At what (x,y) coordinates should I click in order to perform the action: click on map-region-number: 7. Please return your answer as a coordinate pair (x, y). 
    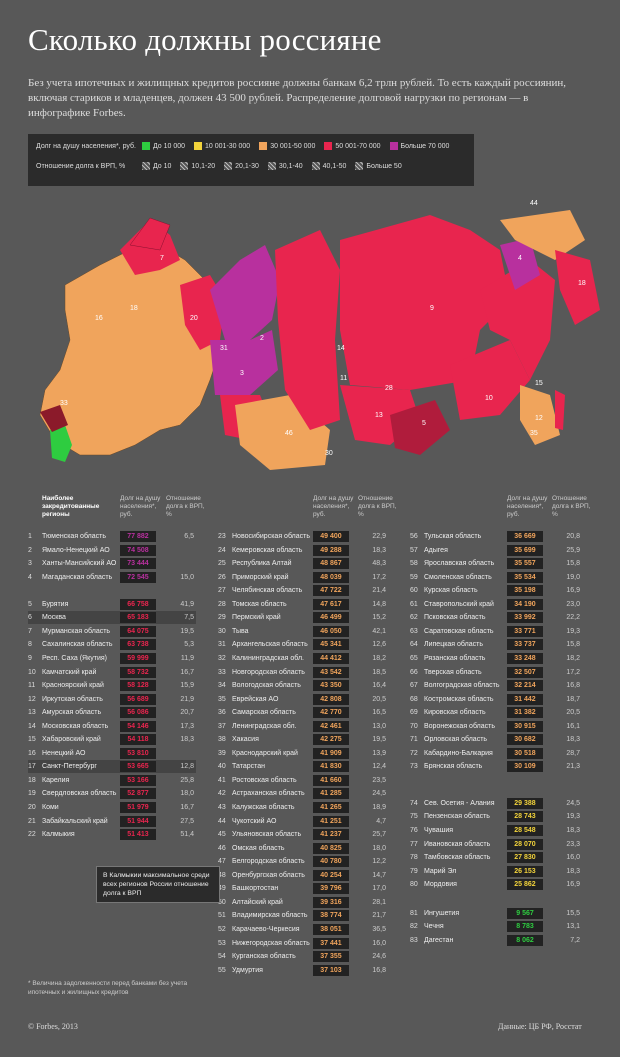
    Looking at the image, I should click on (162, 258).